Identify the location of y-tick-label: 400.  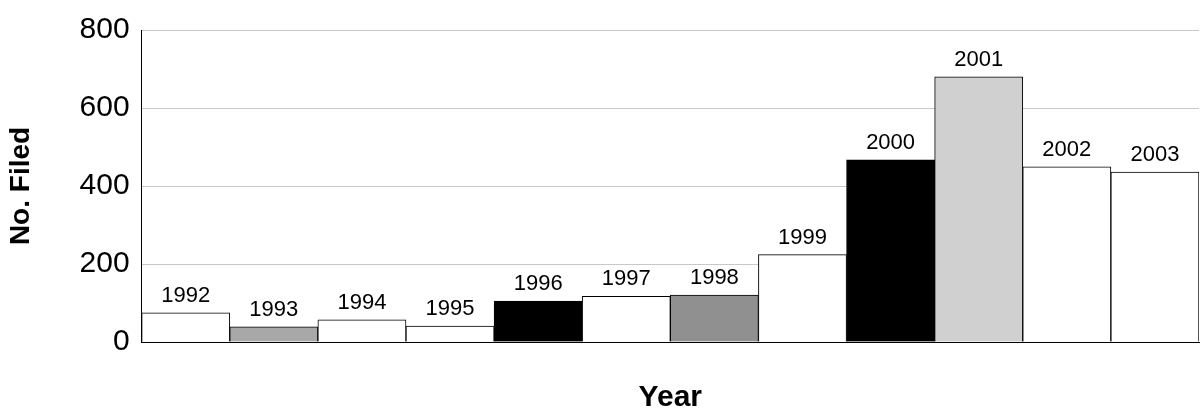
(104, 184).